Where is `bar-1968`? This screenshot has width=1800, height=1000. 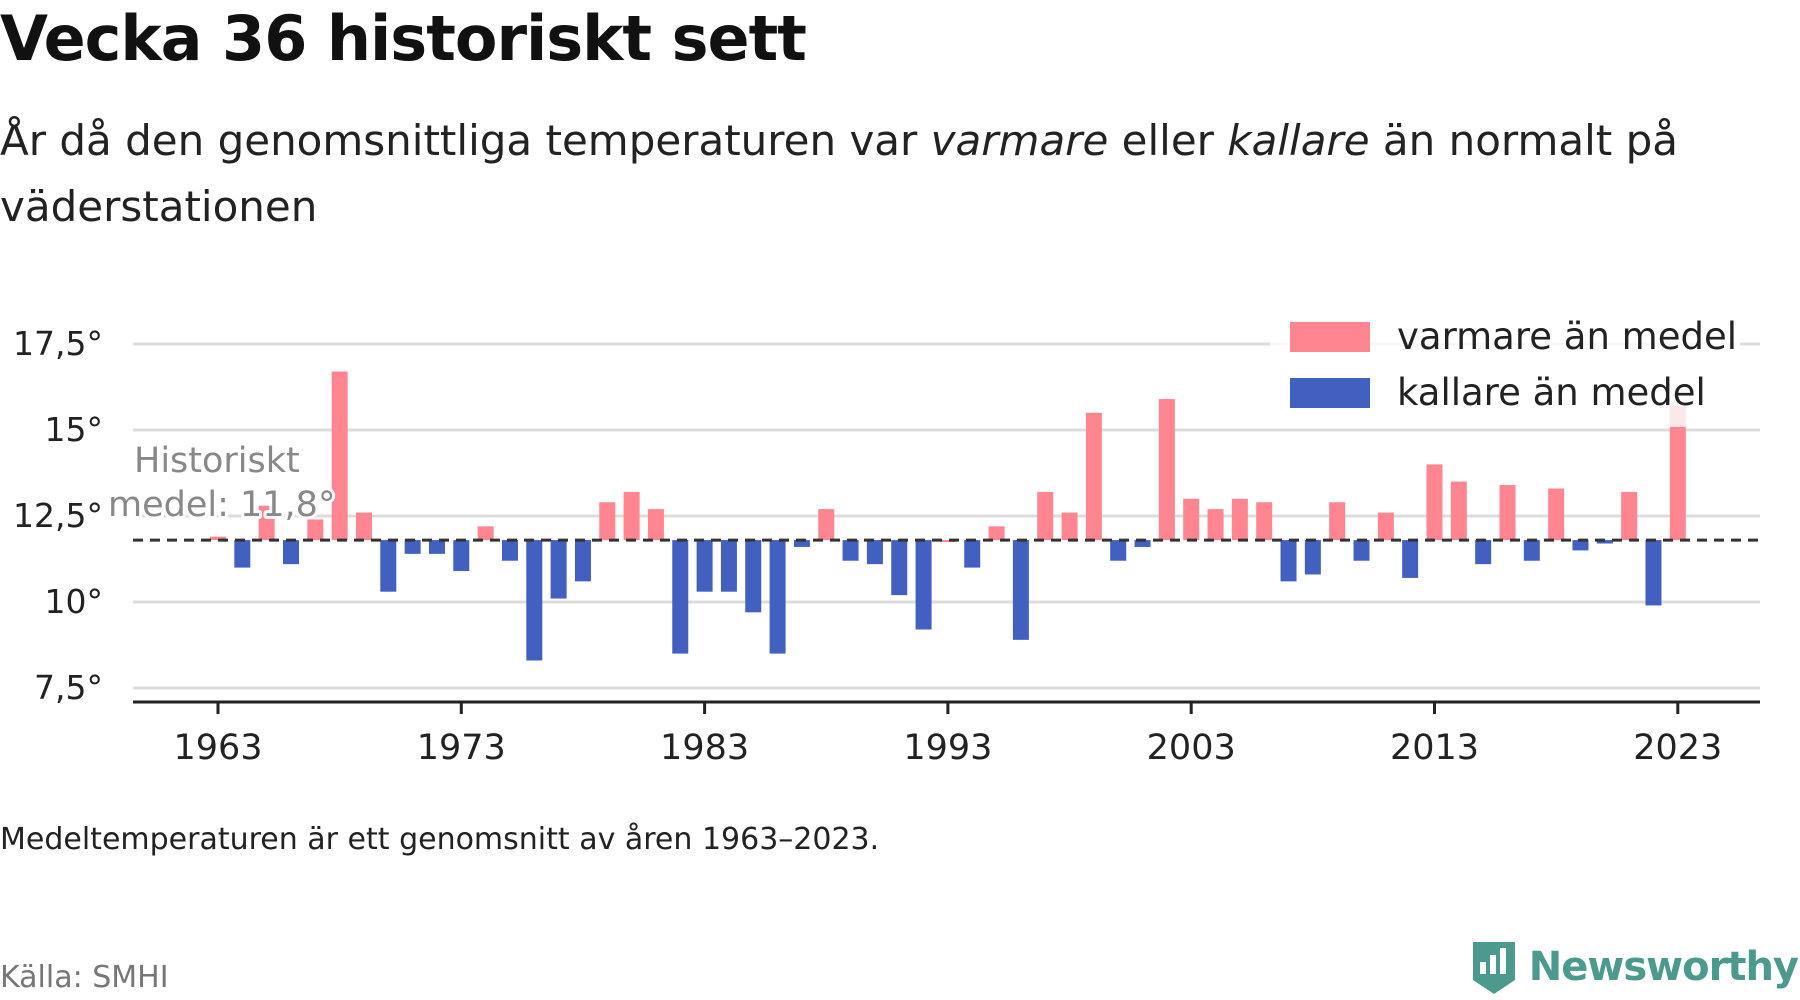 bar-1968 is located at coordinates (339, 456).